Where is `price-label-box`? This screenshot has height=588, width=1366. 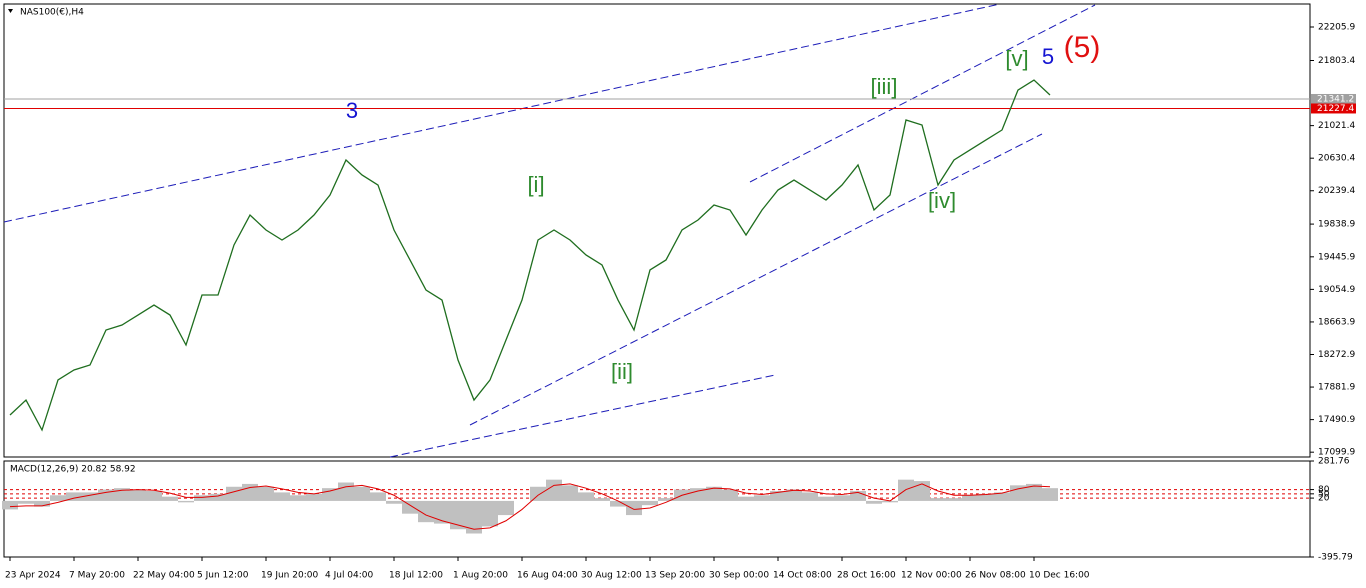 price-label-box is located at coordinates (1333, 108).